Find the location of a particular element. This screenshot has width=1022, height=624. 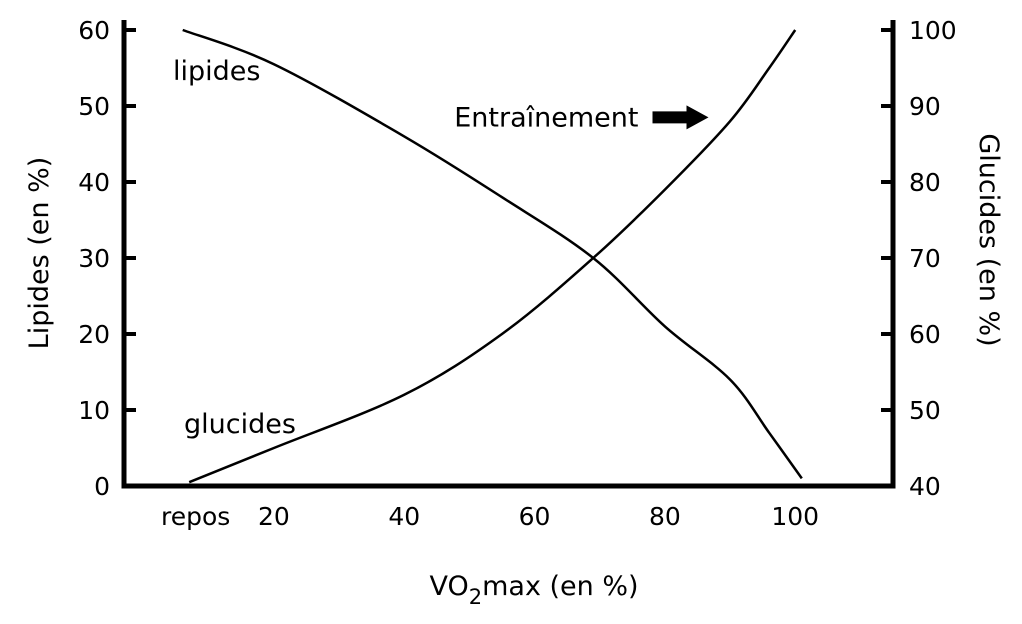

right-y-tick-label: 50 is located at coordinates (925, 410).